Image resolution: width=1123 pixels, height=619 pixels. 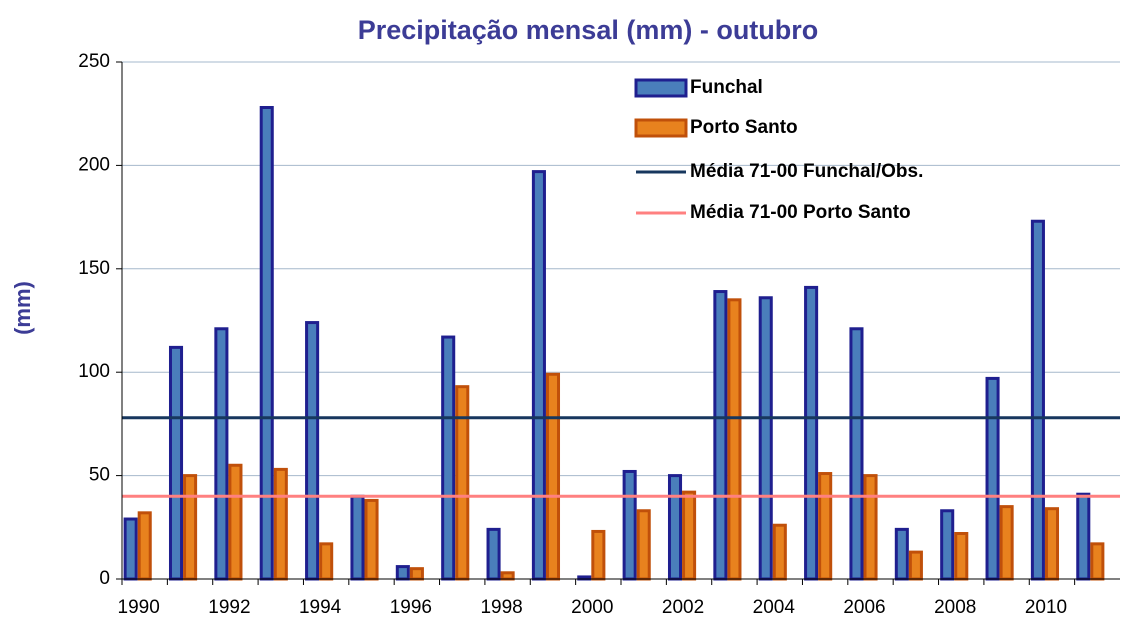 I want to click on legend-label: Média 71-00 Funchal/Obs., so click(x=806, y=171).